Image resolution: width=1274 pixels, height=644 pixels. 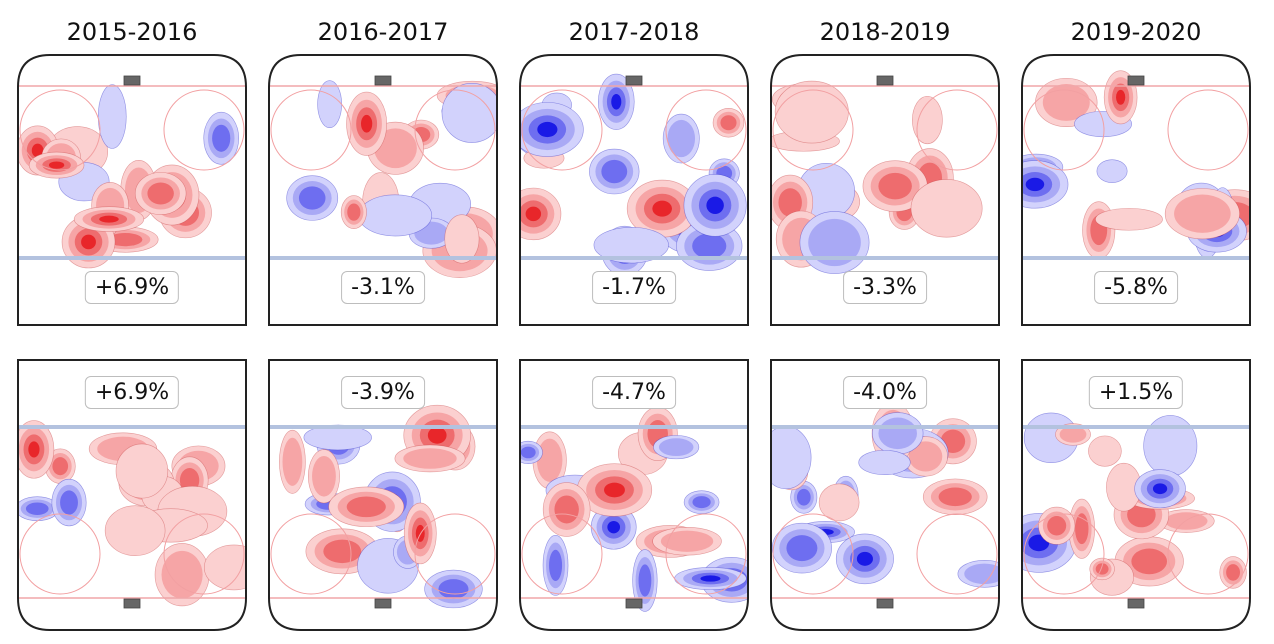 What do you see at coordinates (132, 32) in the screenshot?
I see `season-title: 2015-2016` at bounding box center [132, 32].